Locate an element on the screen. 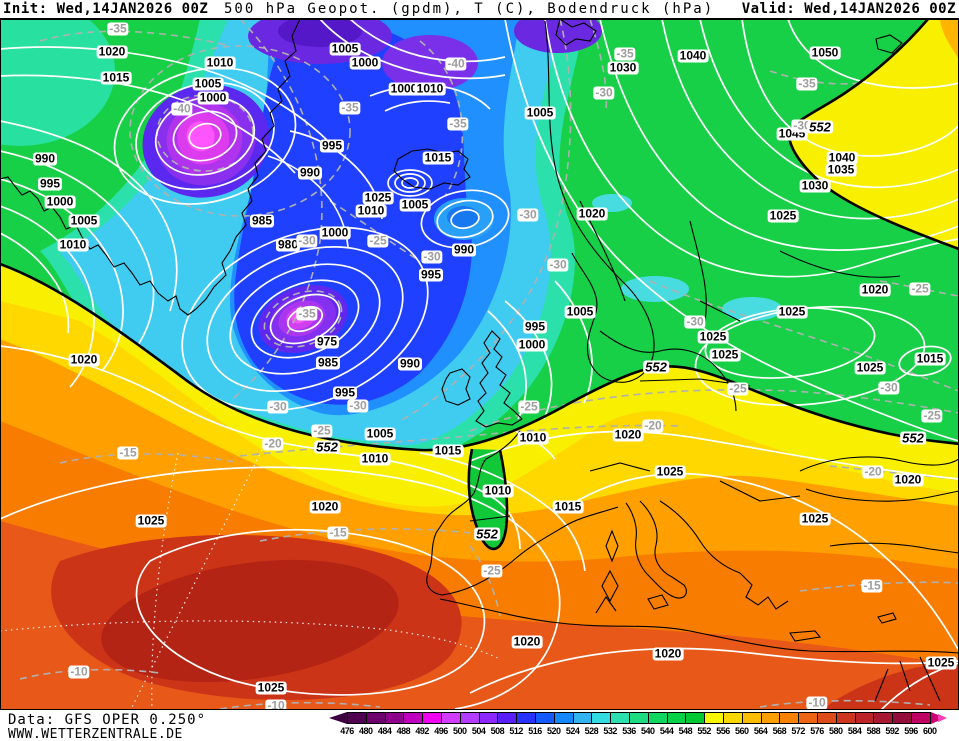 The image size is (959, 741). colorbar-tick: 500 is located at coordinates (460, 731).